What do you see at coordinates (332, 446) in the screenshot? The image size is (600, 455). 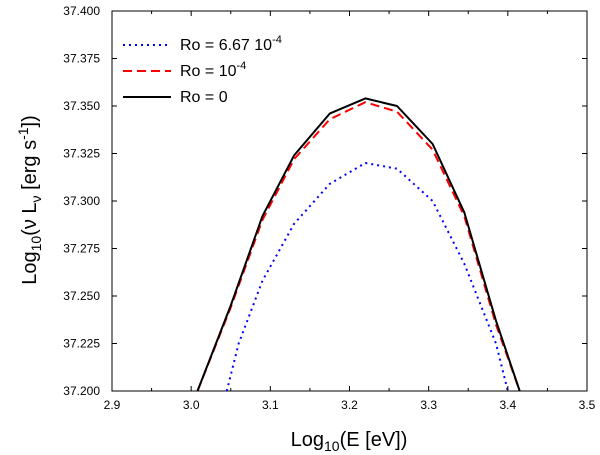 I see `x-axis-title-sub: 10` at bounding box center [332, 446].